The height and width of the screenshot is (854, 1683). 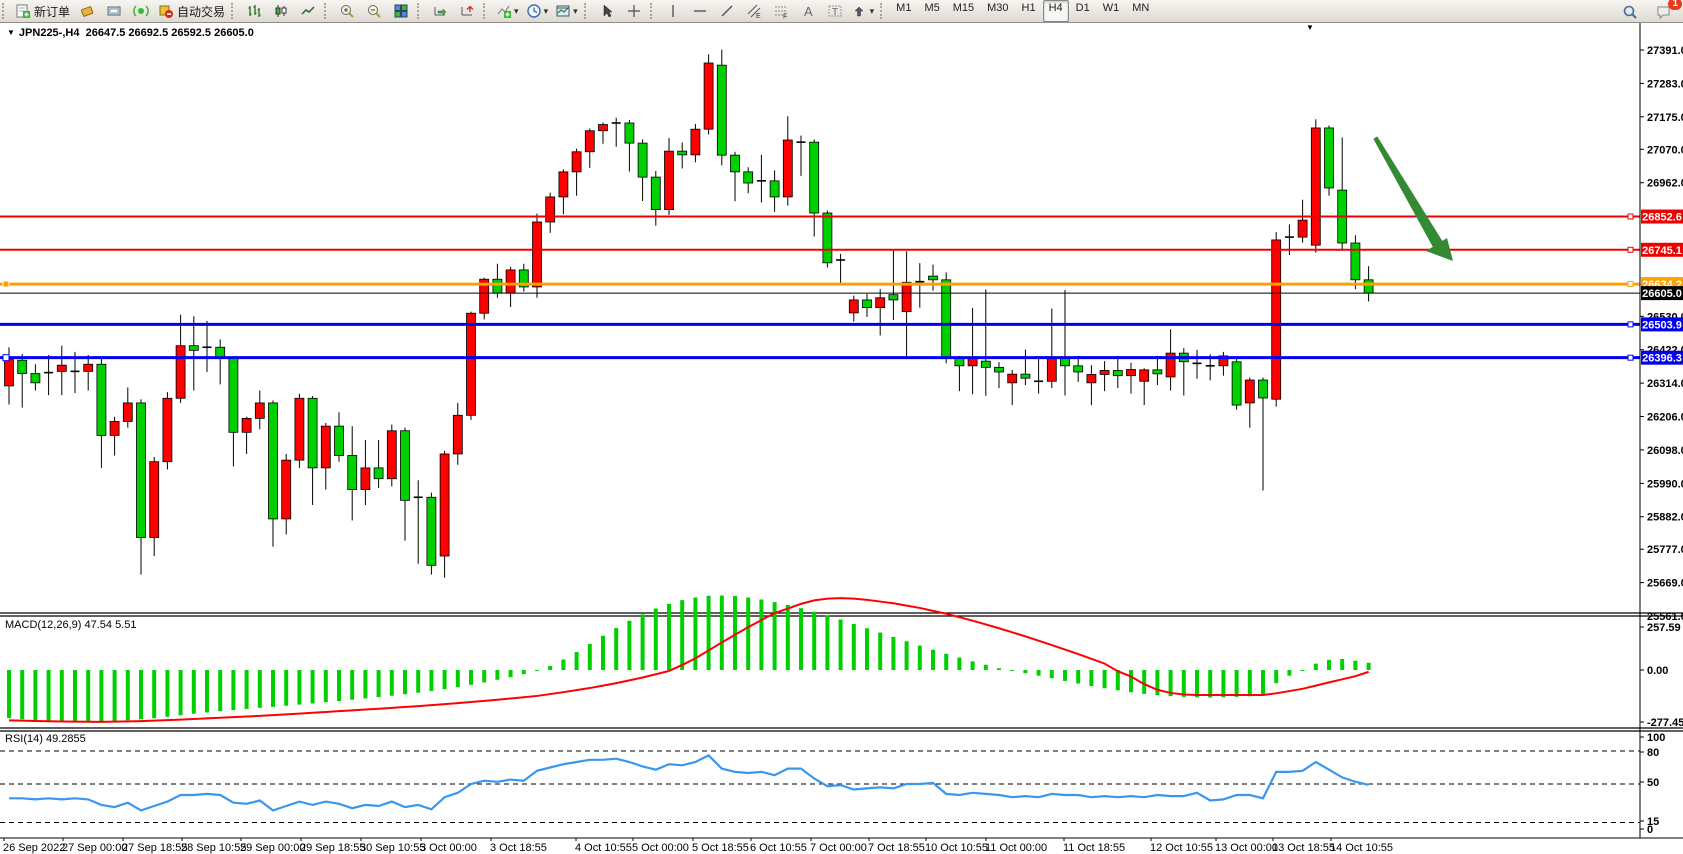 I want to click on styler-button, so click(x=87, y=11).